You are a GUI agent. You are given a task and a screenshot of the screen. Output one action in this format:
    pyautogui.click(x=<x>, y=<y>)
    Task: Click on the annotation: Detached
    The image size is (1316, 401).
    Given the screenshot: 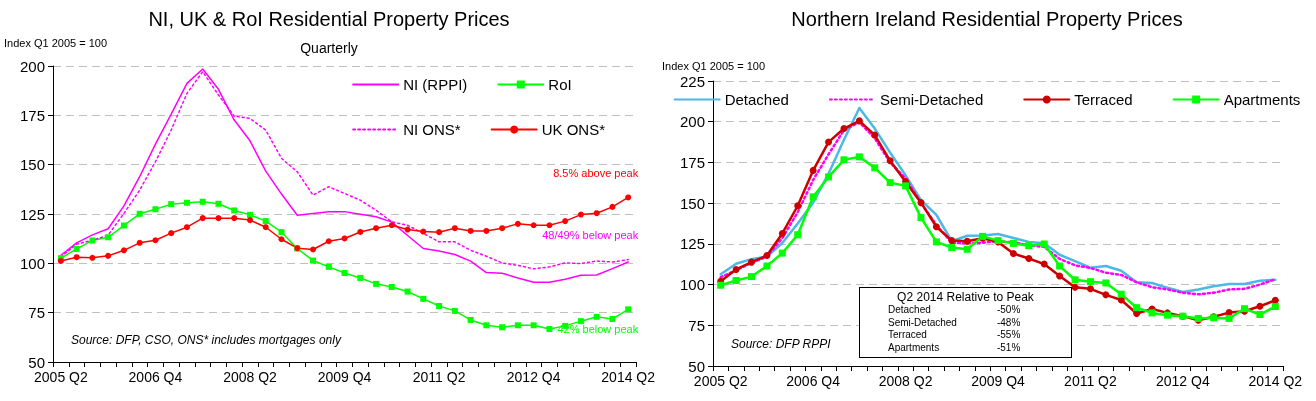 What is the action you would take?
    pyautogui.click(x=910, y=310)
    